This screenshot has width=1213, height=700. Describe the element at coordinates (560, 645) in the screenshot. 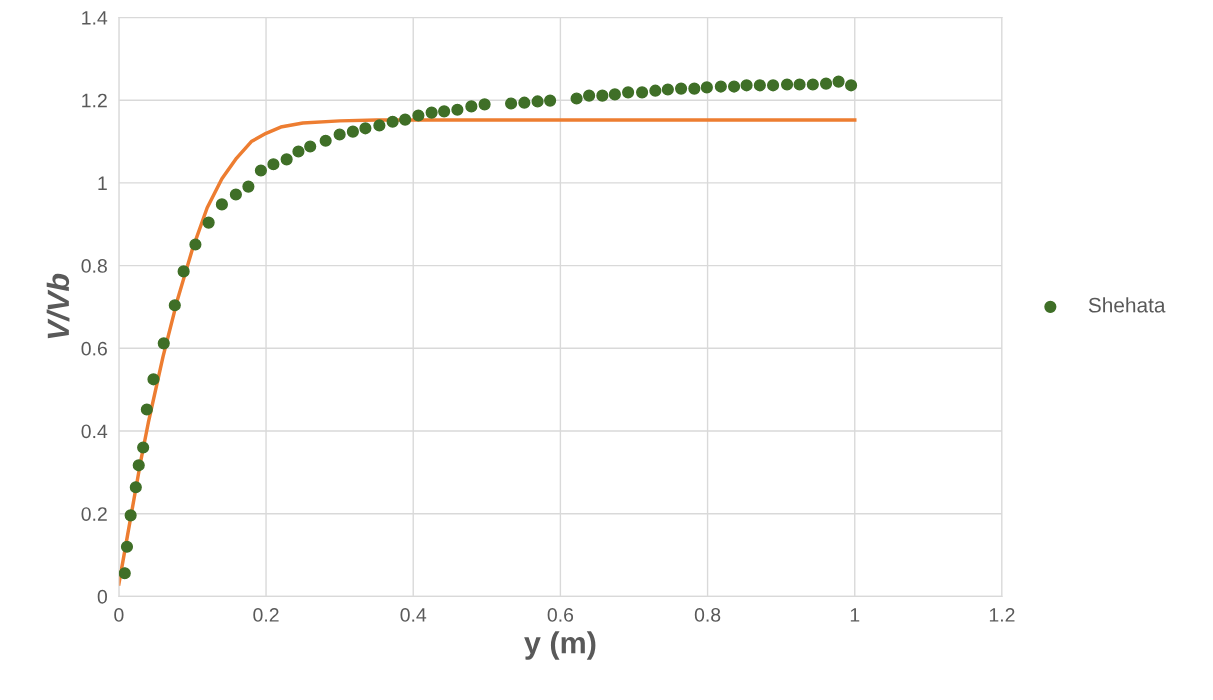

I see `x-axis-title: y (m)` at that location.